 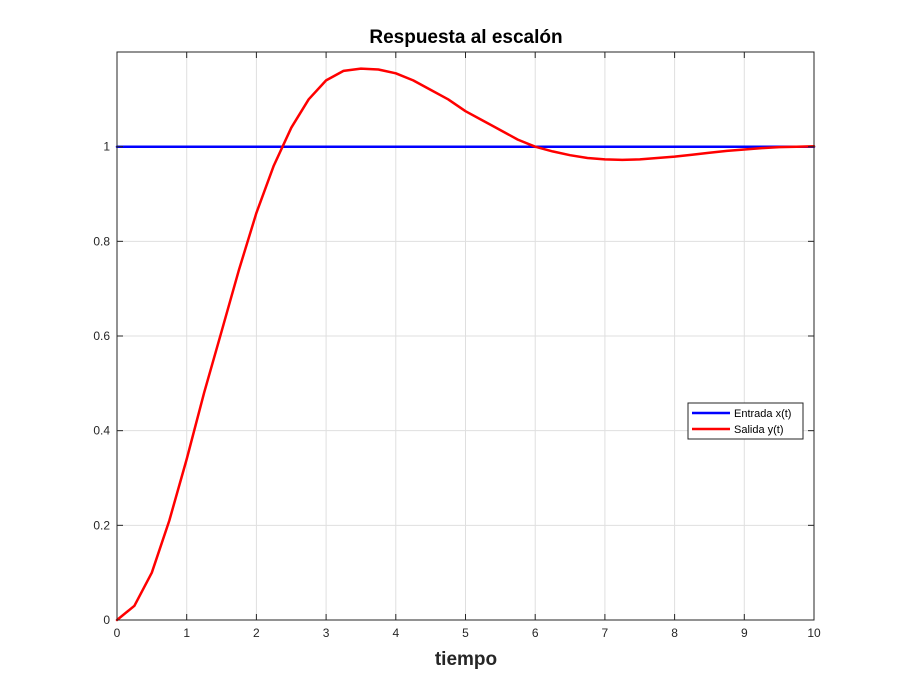 I want to click on chart-title: Respuesta al escalón, so click(x=465, y=37).